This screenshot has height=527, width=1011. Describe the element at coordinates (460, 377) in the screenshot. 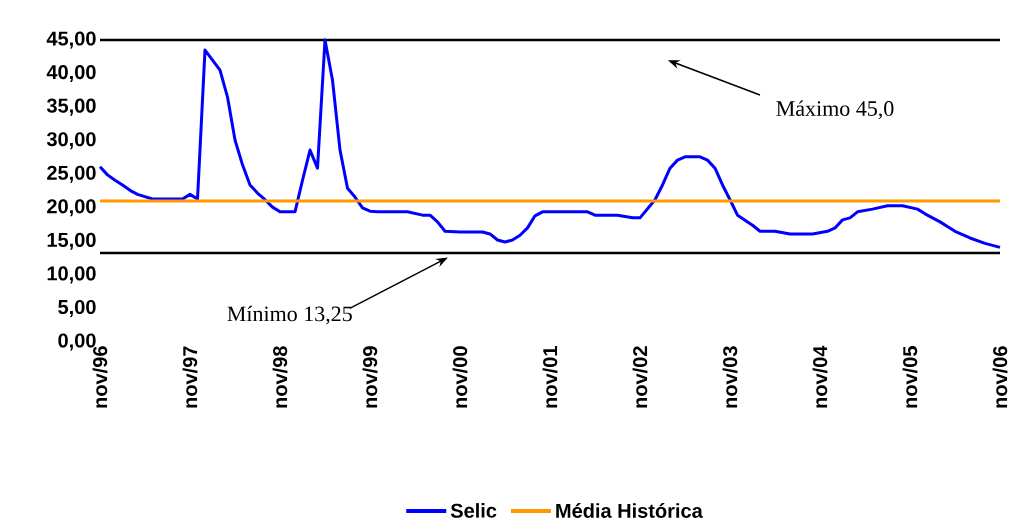

I see `x-tick-label: nov/00` at that location.